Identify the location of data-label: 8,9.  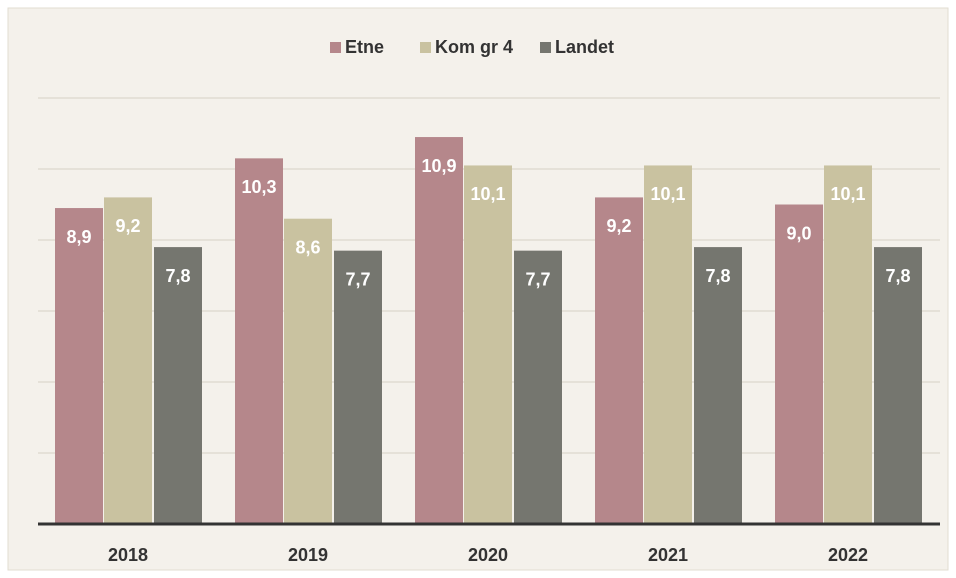
(78, 237).